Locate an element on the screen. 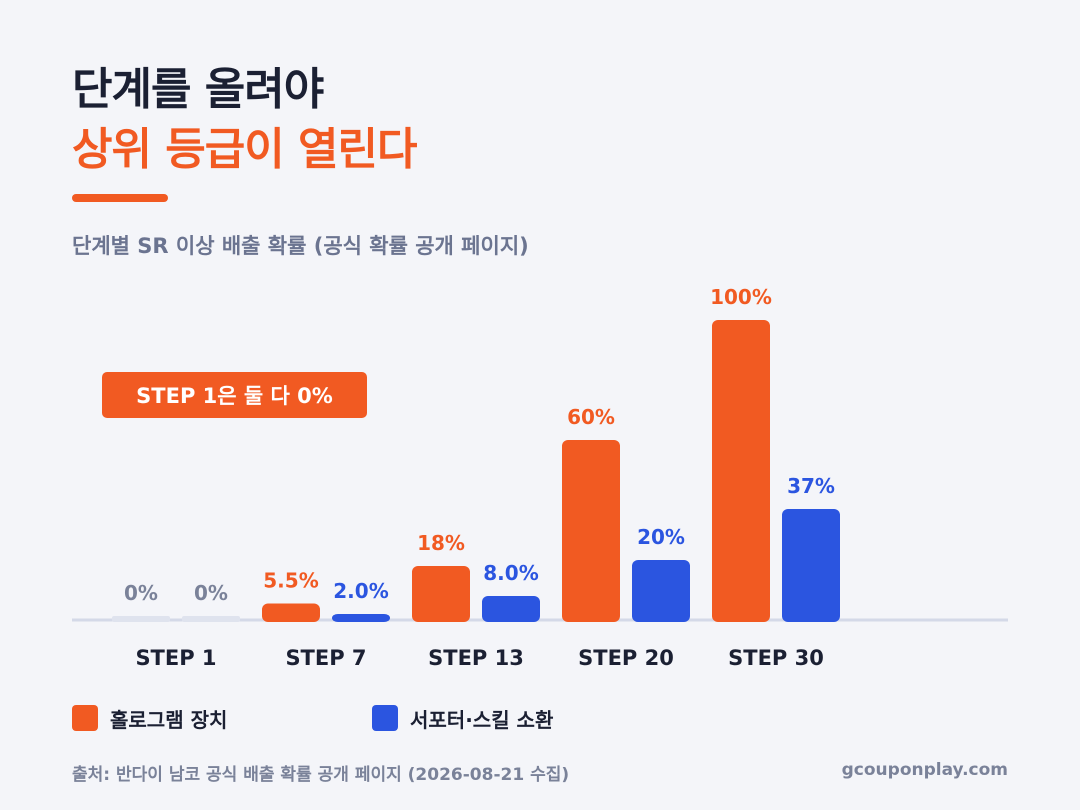 This screenshot has height=810, width=1080. site-credit: gcouponplay.com is located at coordinates (924, 770).